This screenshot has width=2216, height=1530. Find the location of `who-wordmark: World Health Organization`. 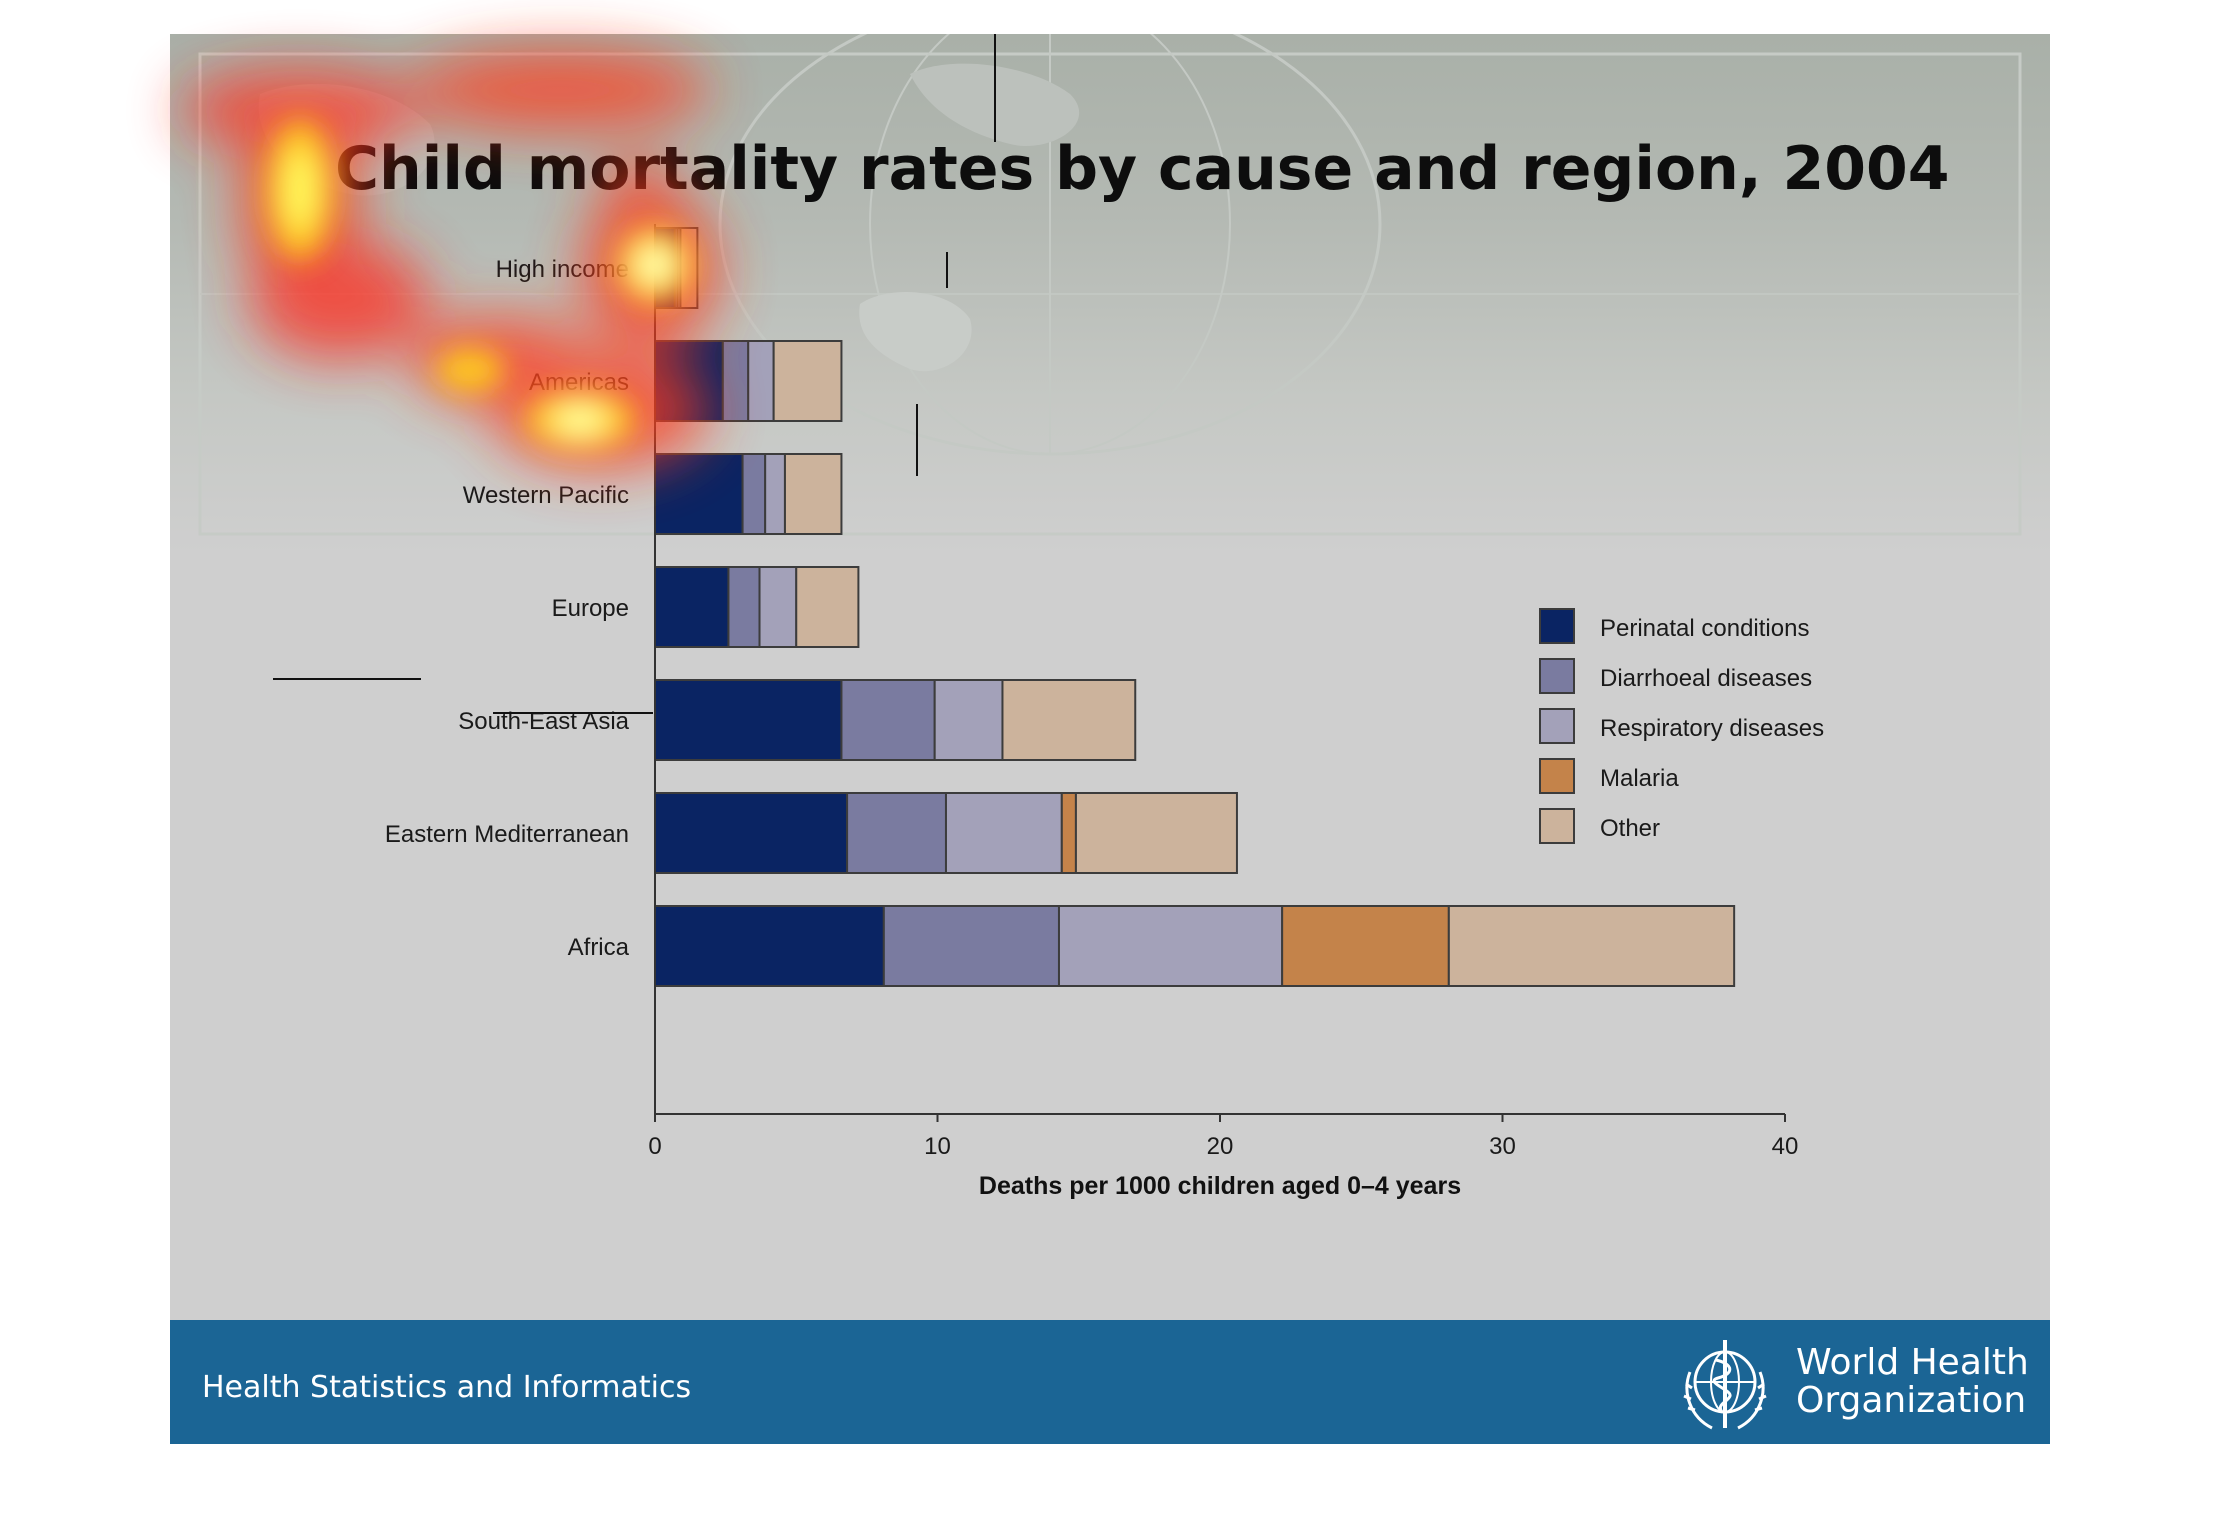

who-wordmark: World Health Organization is located at coordinates (1912, 1382).